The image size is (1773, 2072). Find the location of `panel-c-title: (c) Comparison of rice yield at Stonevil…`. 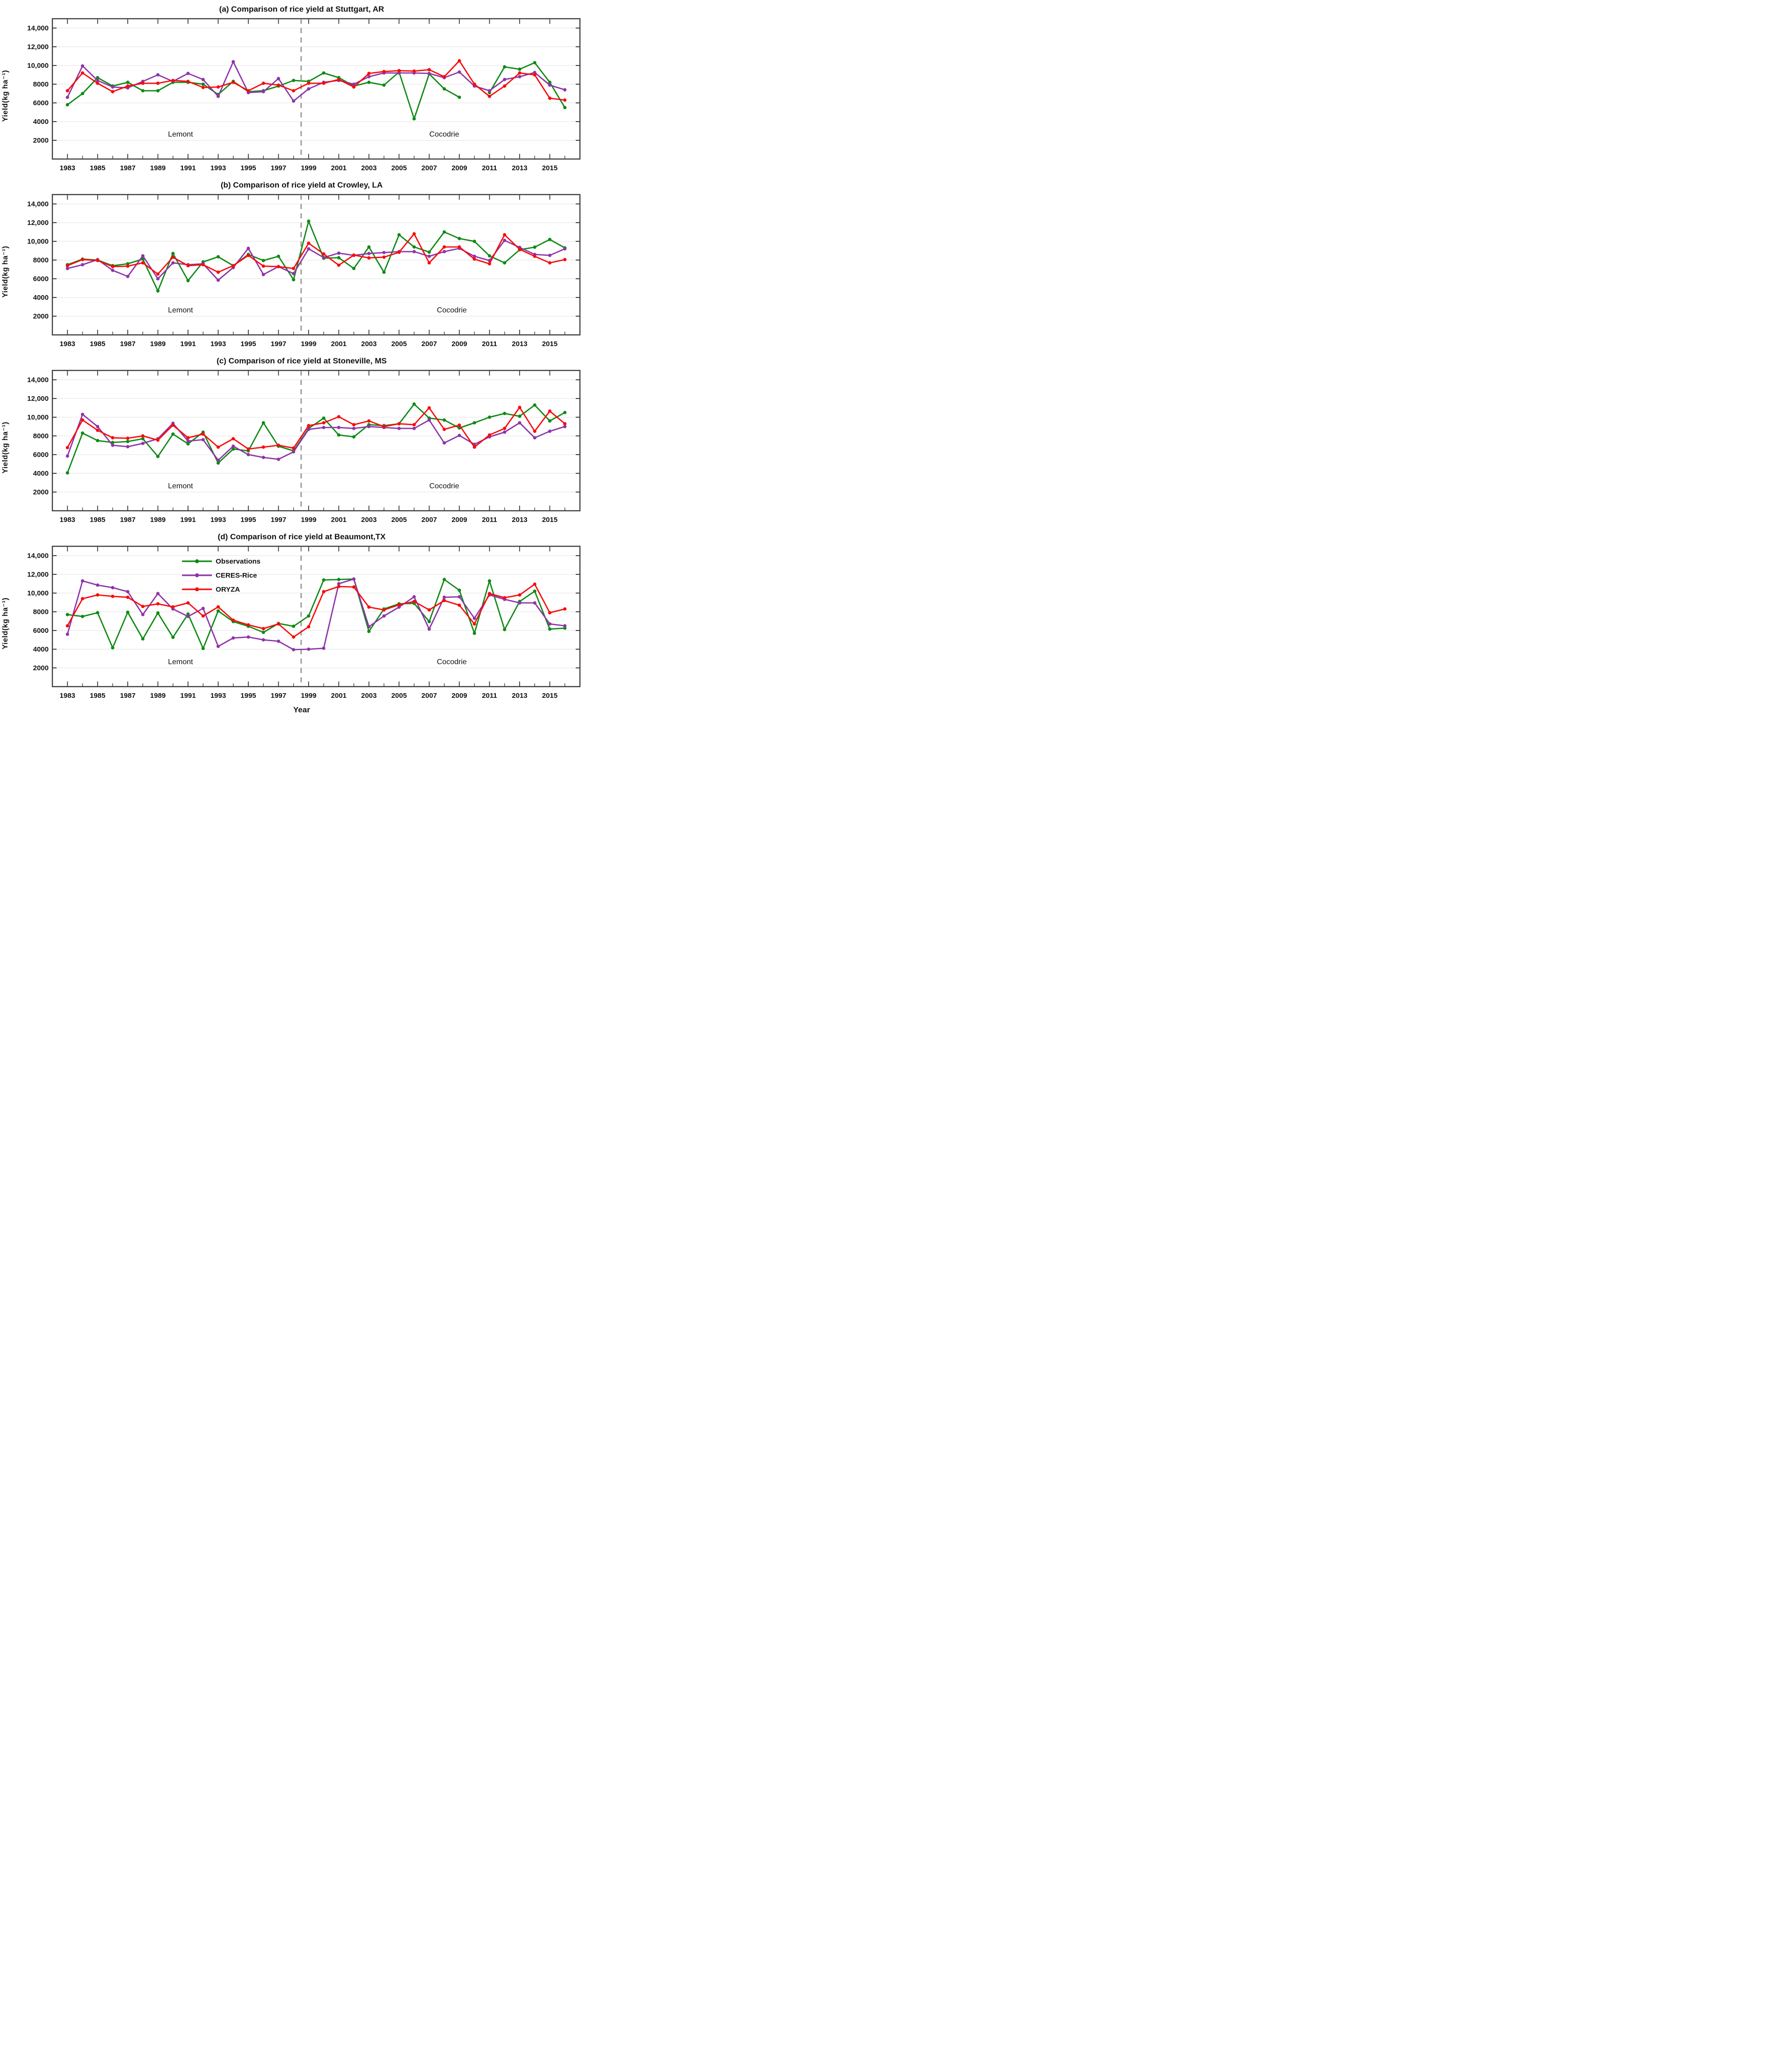

panel-c-title: (c) Comparison of rice yield at Stonevil… is located at coordinates (302, 360).